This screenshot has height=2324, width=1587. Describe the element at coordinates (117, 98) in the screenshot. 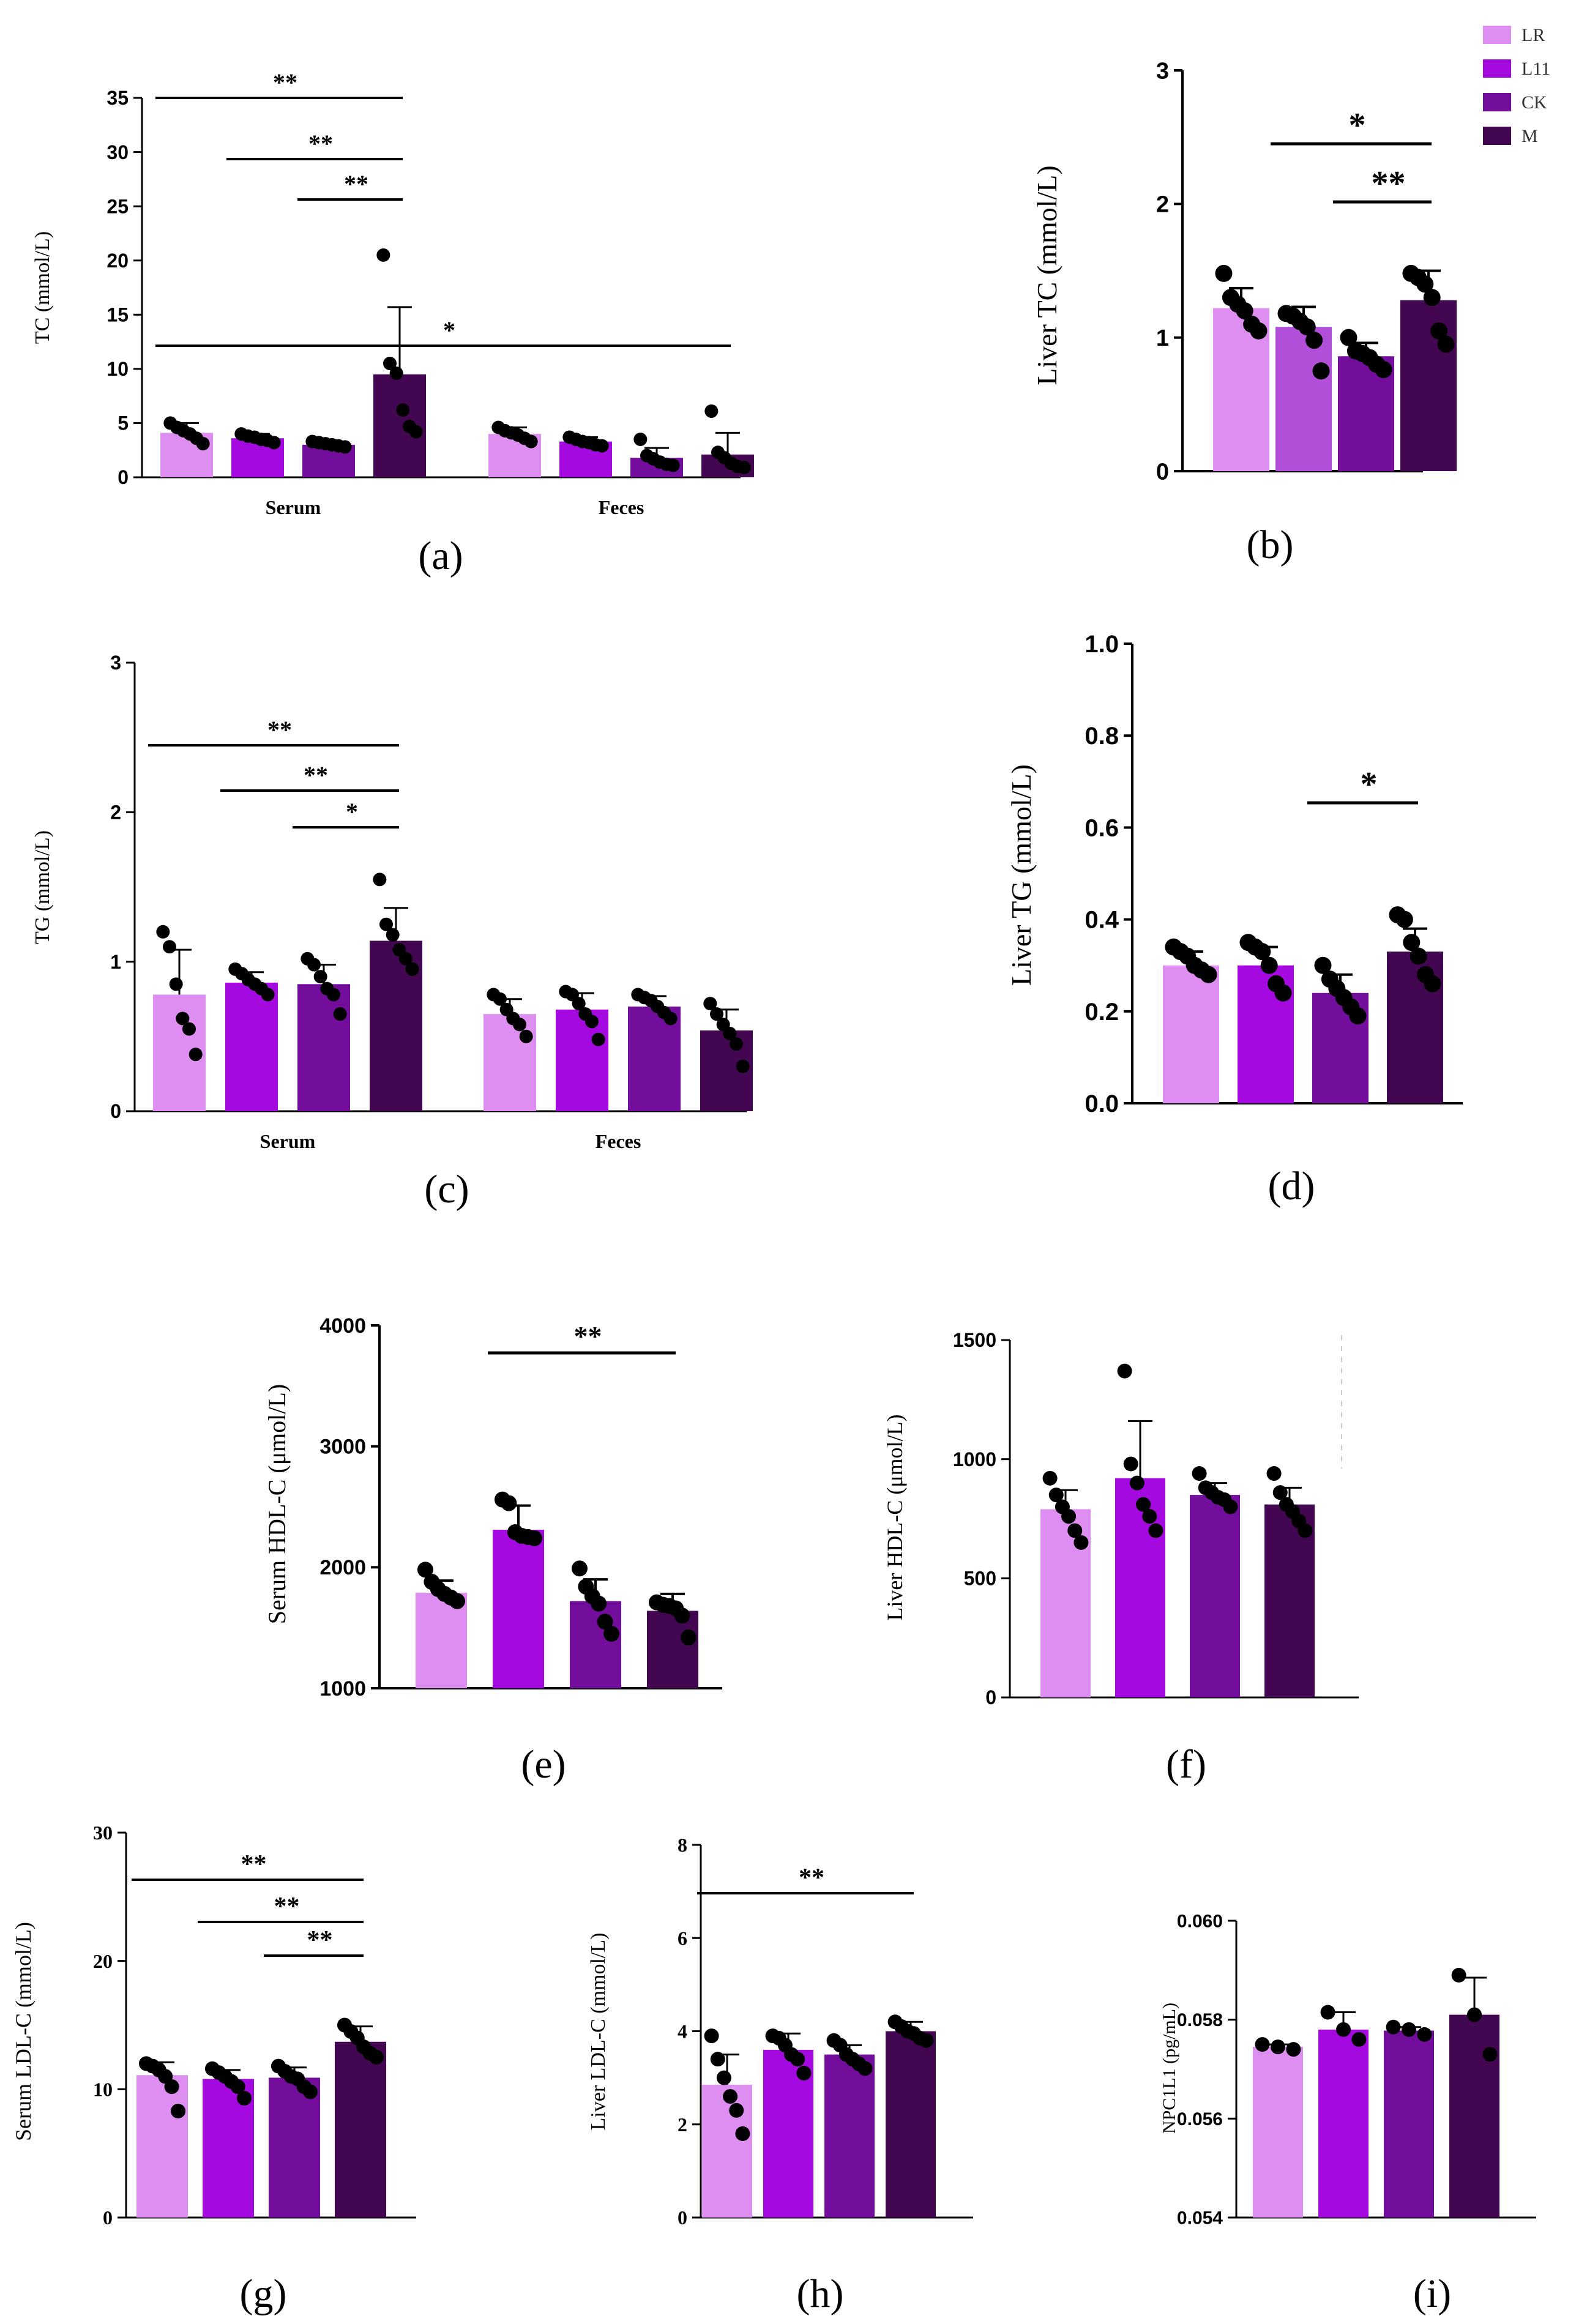

I see `y-tick-label: 35` at that location.